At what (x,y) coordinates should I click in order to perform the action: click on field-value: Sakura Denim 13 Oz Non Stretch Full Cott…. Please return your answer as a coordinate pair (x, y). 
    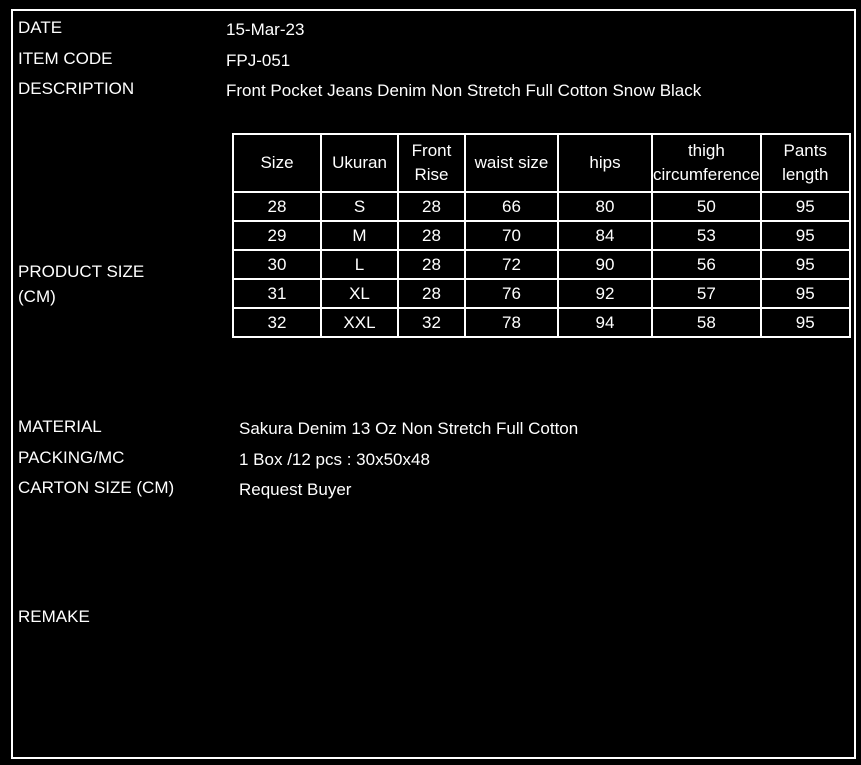
    Looking at the image, I should click on (409, 428).